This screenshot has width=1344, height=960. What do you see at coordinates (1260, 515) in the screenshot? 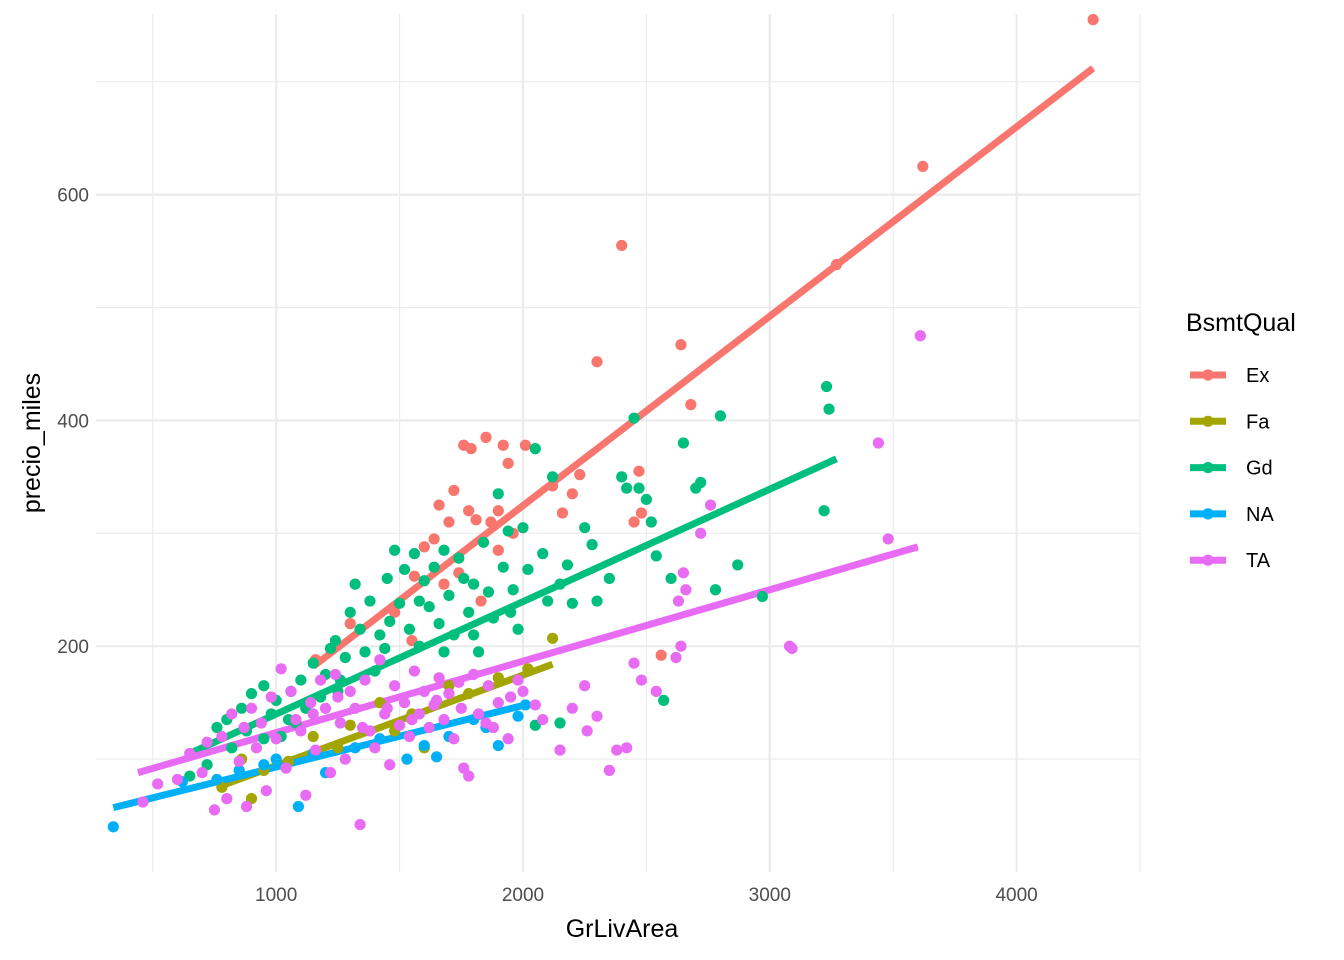
I see `legend-label-na: NA` at bounding box center [1260, 515].